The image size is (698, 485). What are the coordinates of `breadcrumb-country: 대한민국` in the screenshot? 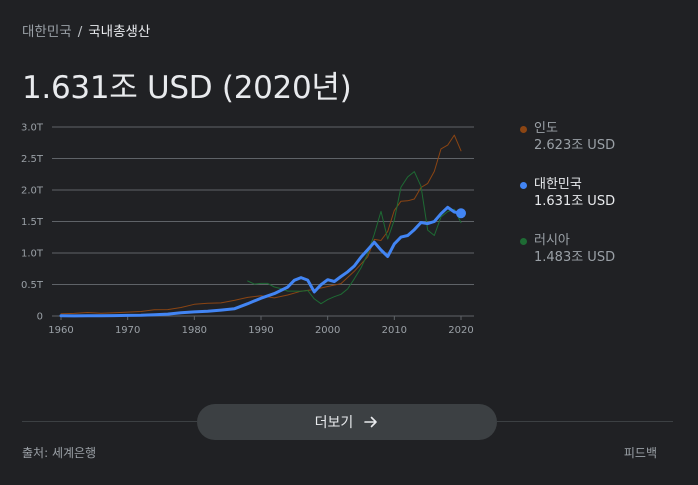 It's located at (47, 32).